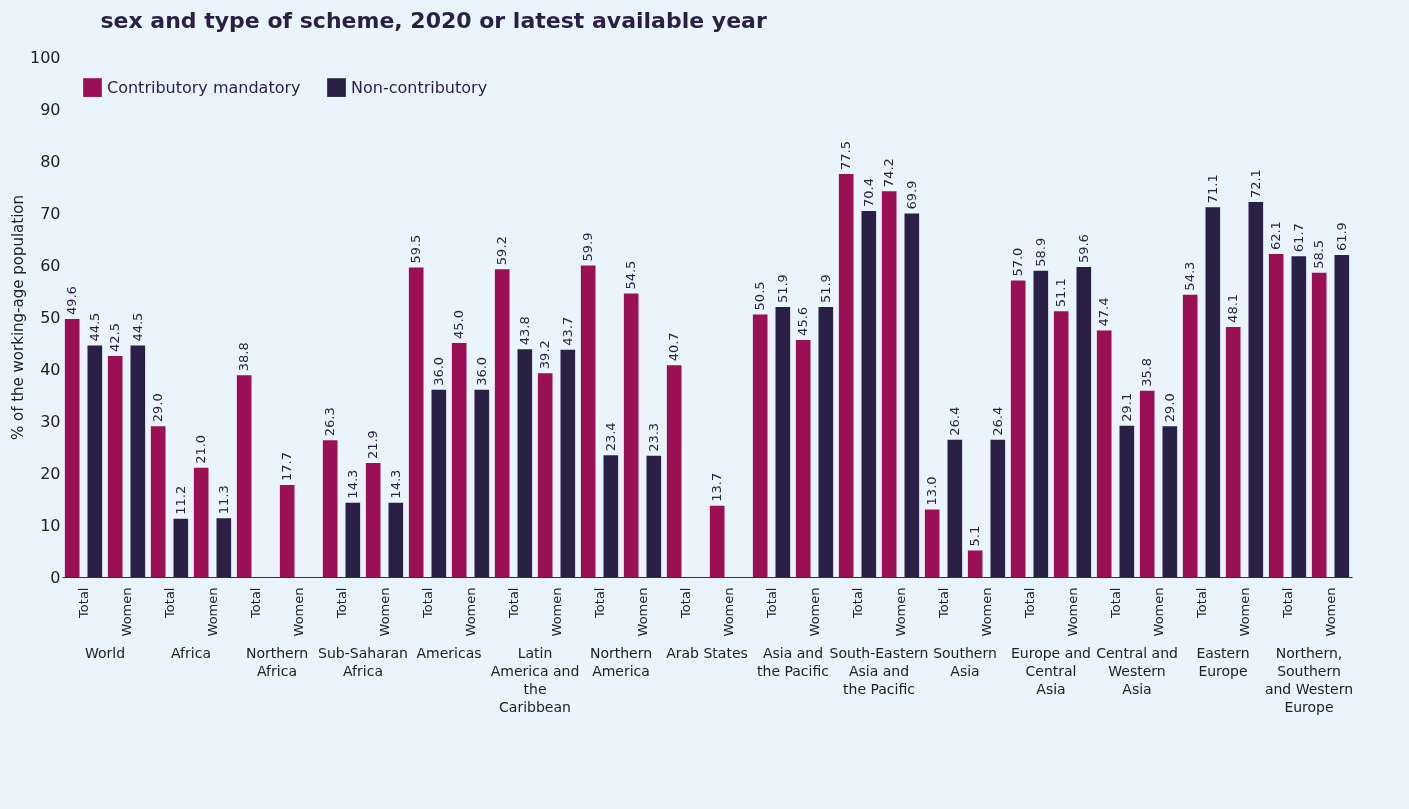 This screenshot has width=1409, height=809. Describe the element at coordinates (352, 484) in the screenshot. I see `data-label: 14.3` at that location.